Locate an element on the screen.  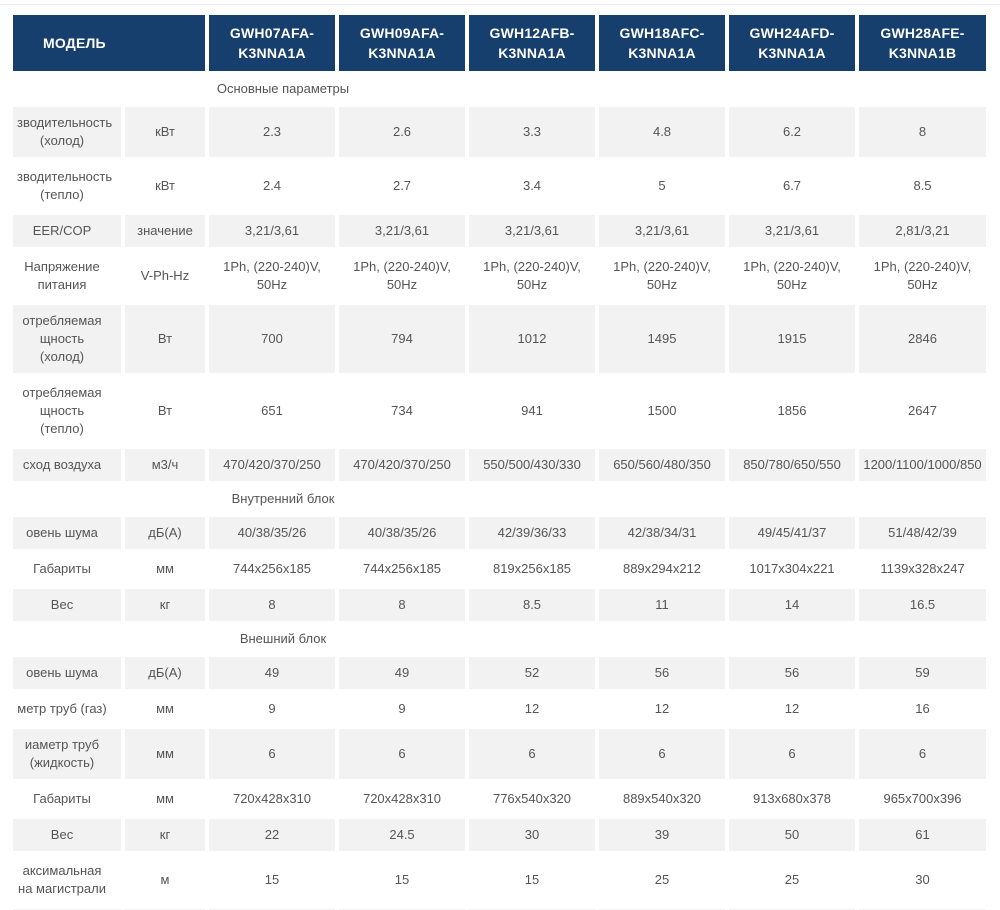
spec-row: овень шума дБ(А) 49 49 52 56 56 59 is located at coordinates (500, 673).